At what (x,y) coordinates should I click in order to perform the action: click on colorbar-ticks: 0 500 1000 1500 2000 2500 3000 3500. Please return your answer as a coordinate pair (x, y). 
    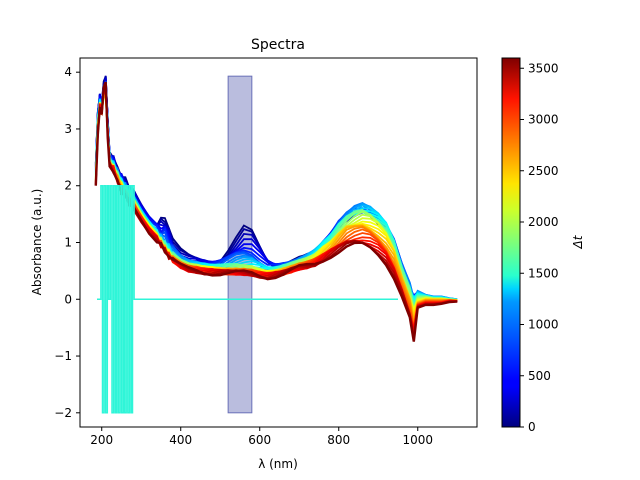
    Looking at the image, I should click on (539, 247).